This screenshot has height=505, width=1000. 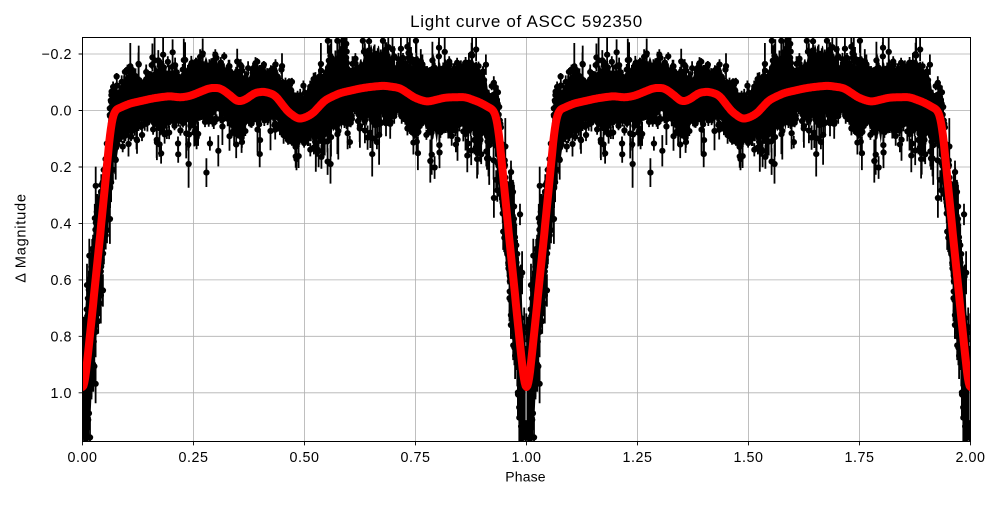 I want to click on svg-text: 1.75, so click(x=859, y=458).